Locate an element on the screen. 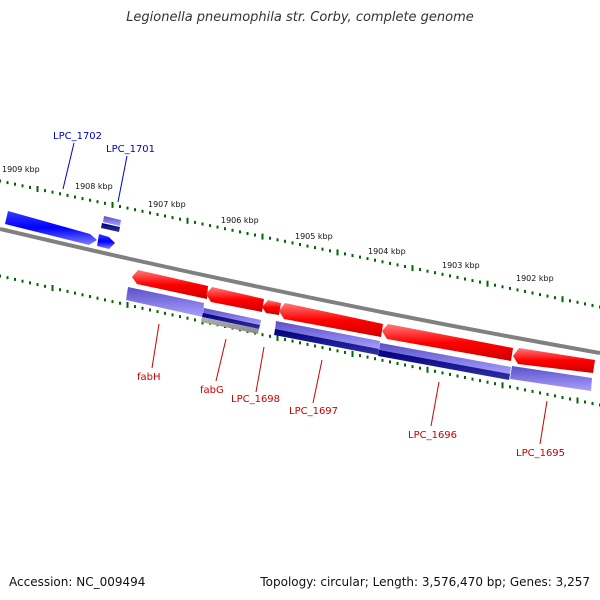  annotation-lpc1697-top is located at coordinates (327, 335).